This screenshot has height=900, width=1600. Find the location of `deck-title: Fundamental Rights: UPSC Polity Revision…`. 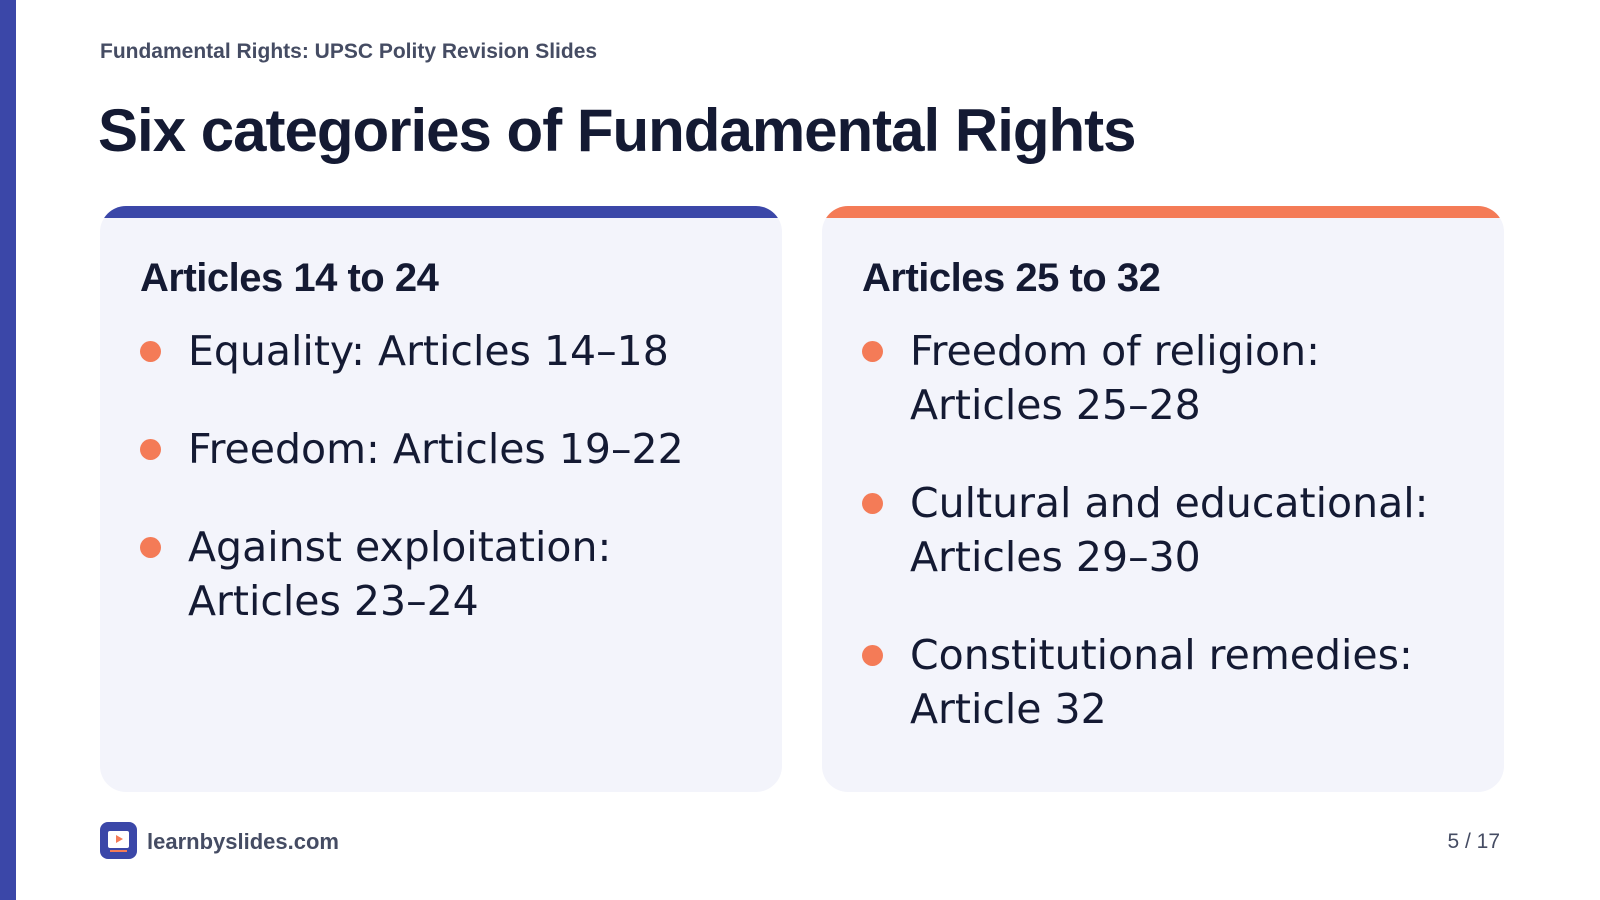

deck-title: Fundamental Rights: UPSC Polity Revision… is located at coordinates (349, 51).